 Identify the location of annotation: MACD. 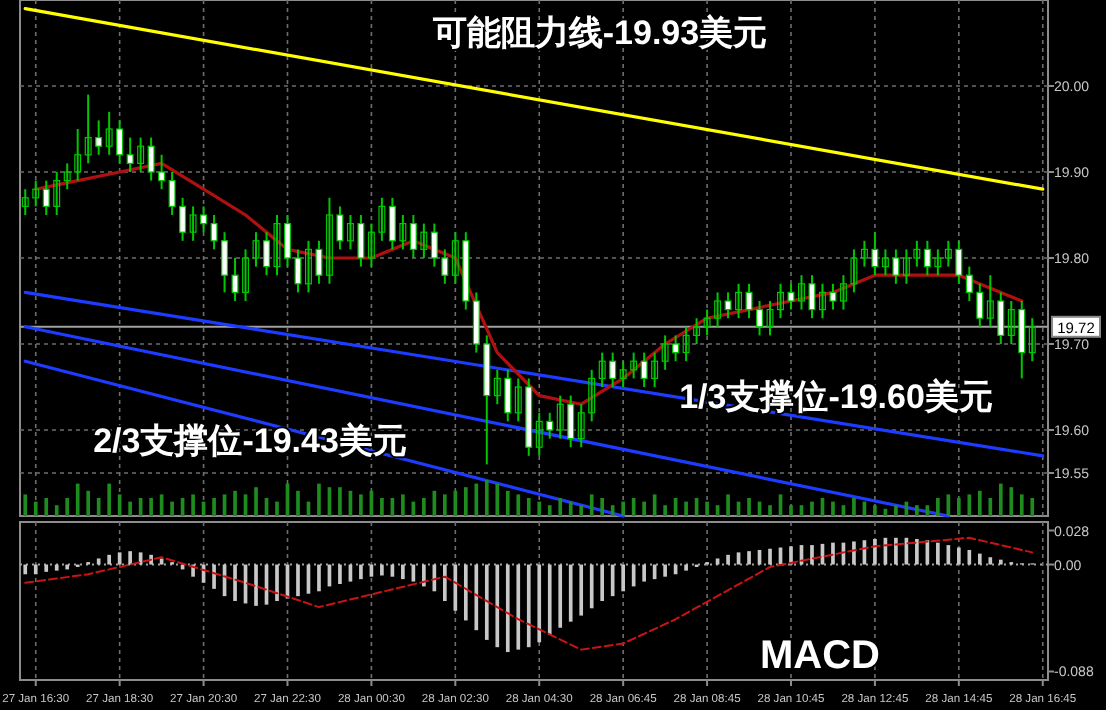
(820, 656).